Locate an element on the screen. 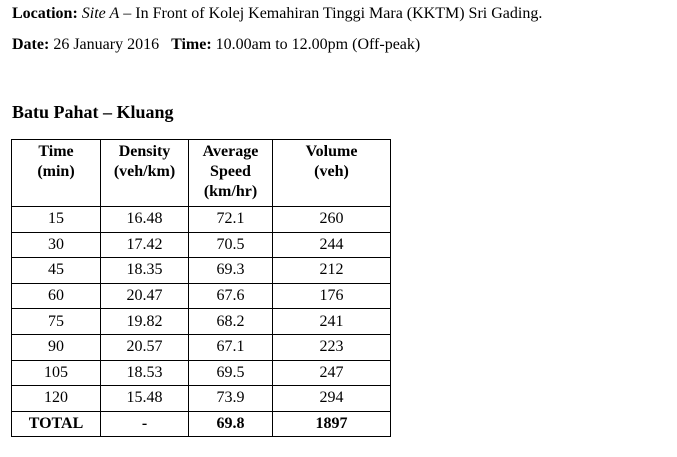 This screenshot has width=677, height=457. cell: 67.1 is located at coordinates (230, 347).